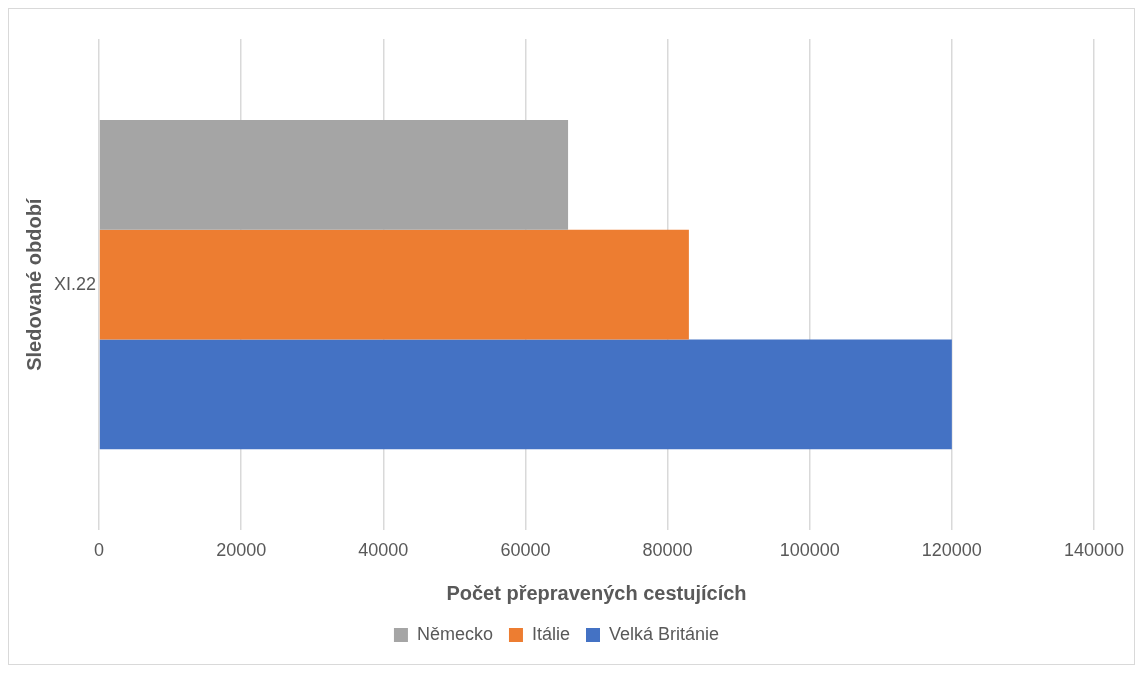  I want to click on x-tick-label: 40000, so click(383, 550).